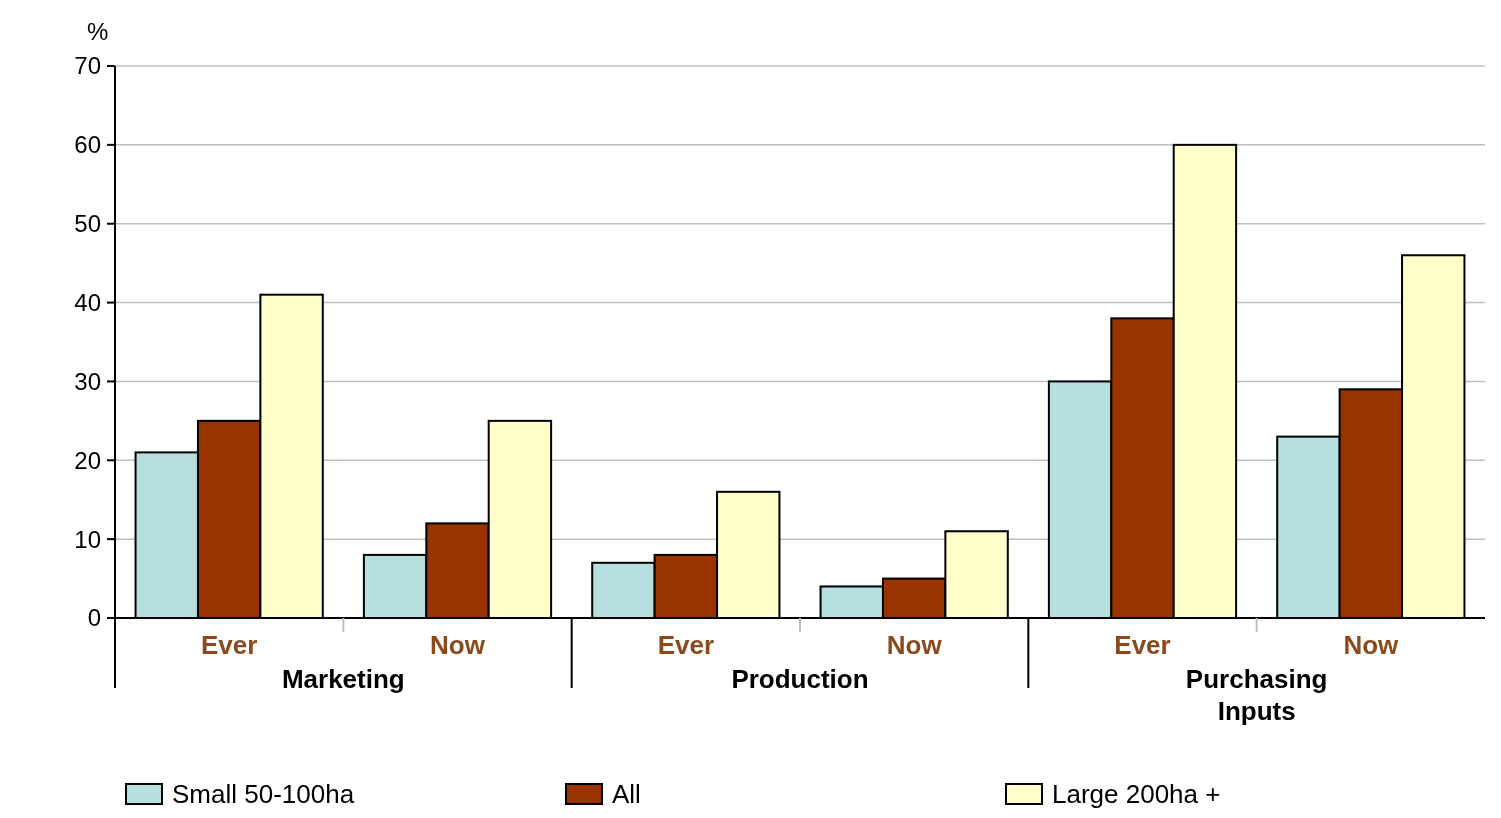 The image size is (1501, 818). I want to click on y-tick-label: 20, so click(87, 460).